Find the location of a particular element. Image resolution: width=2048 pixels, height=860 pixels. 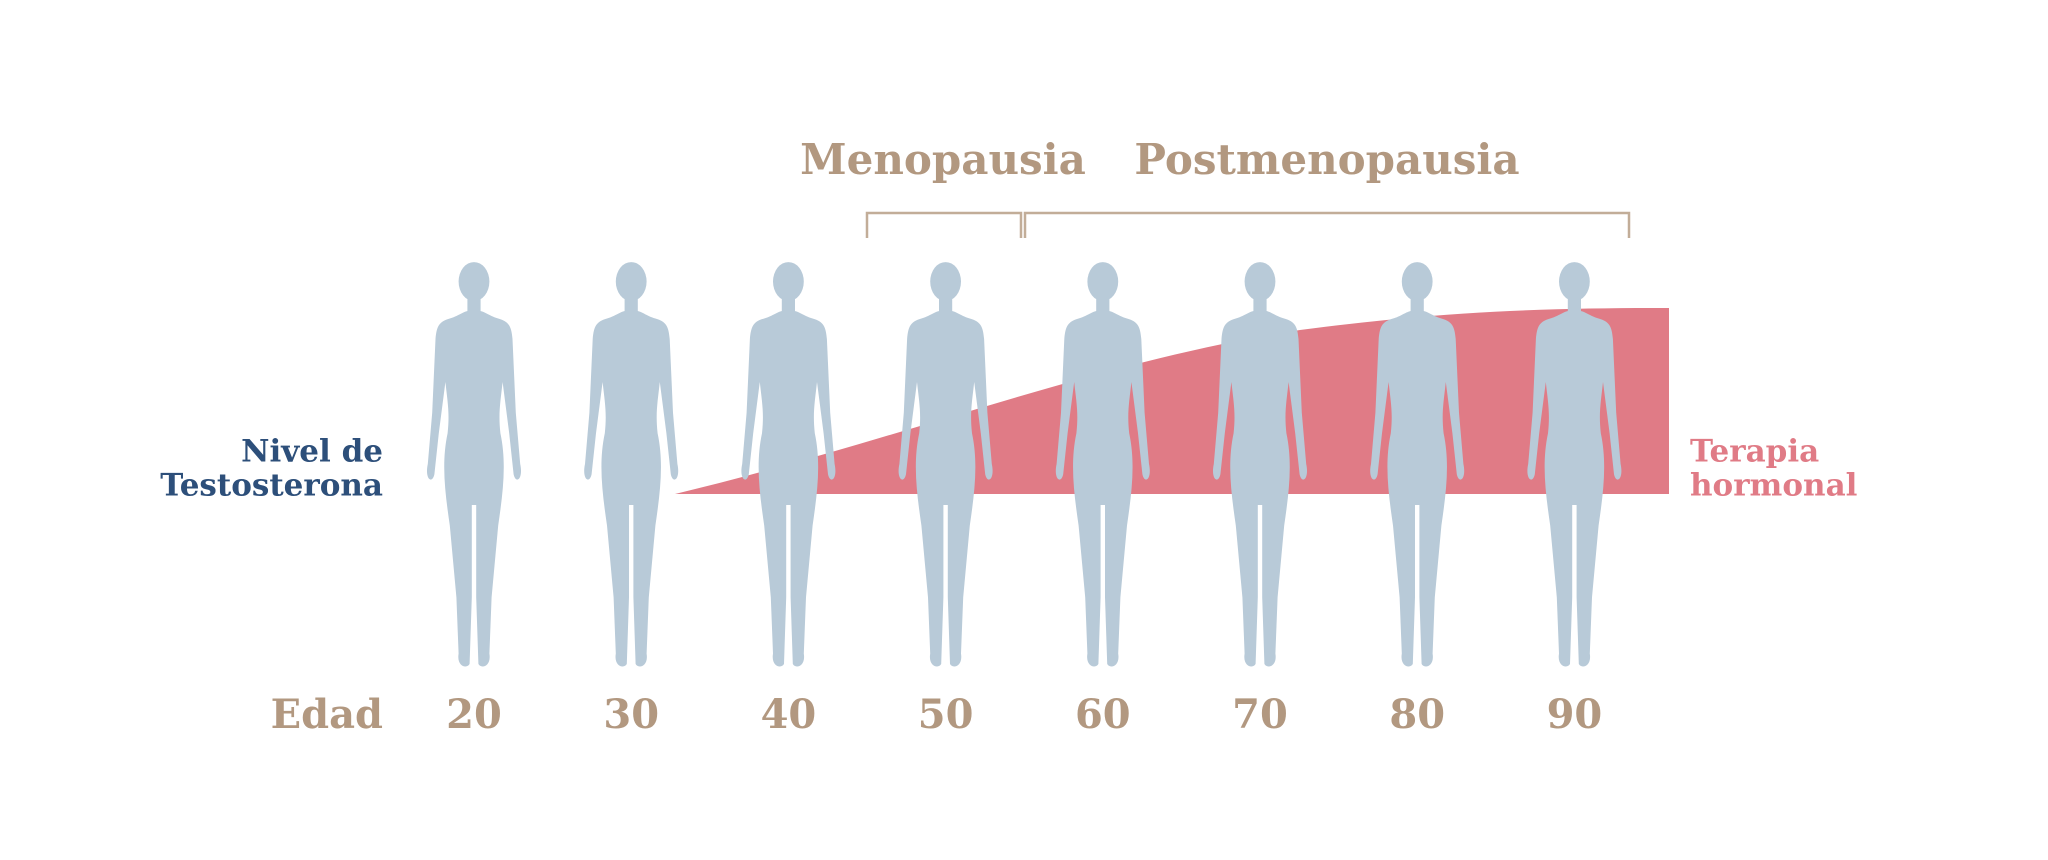

age-label: 60 is located at coordinates (1103, 714).